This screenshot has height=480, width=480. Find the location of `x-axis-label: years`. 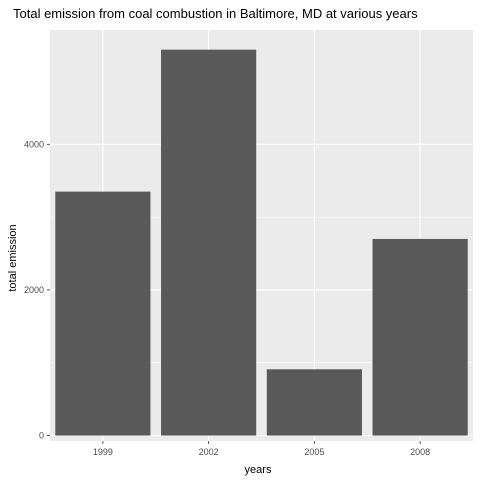

x-axis-label: years is located at coordinates (258, 470).